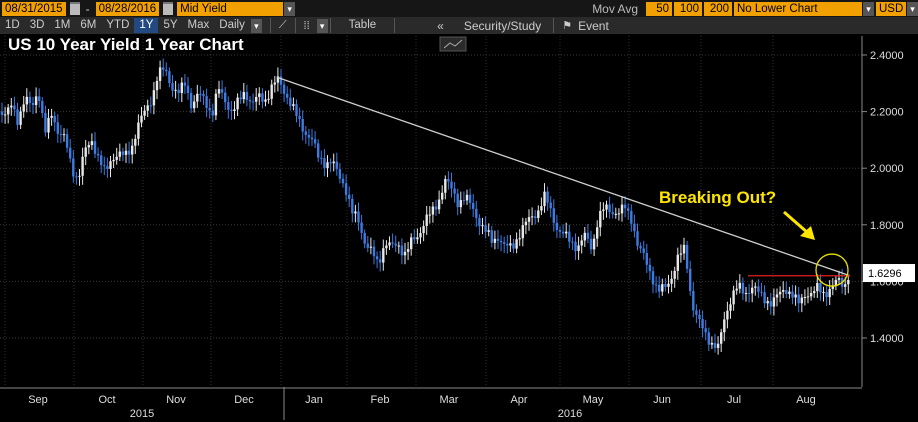 The width and height of the screenshot is (918, 422). Describe the element at coordinates (502, 25) in the screenshot. I see `security-study-button: Security/Study` at that location.